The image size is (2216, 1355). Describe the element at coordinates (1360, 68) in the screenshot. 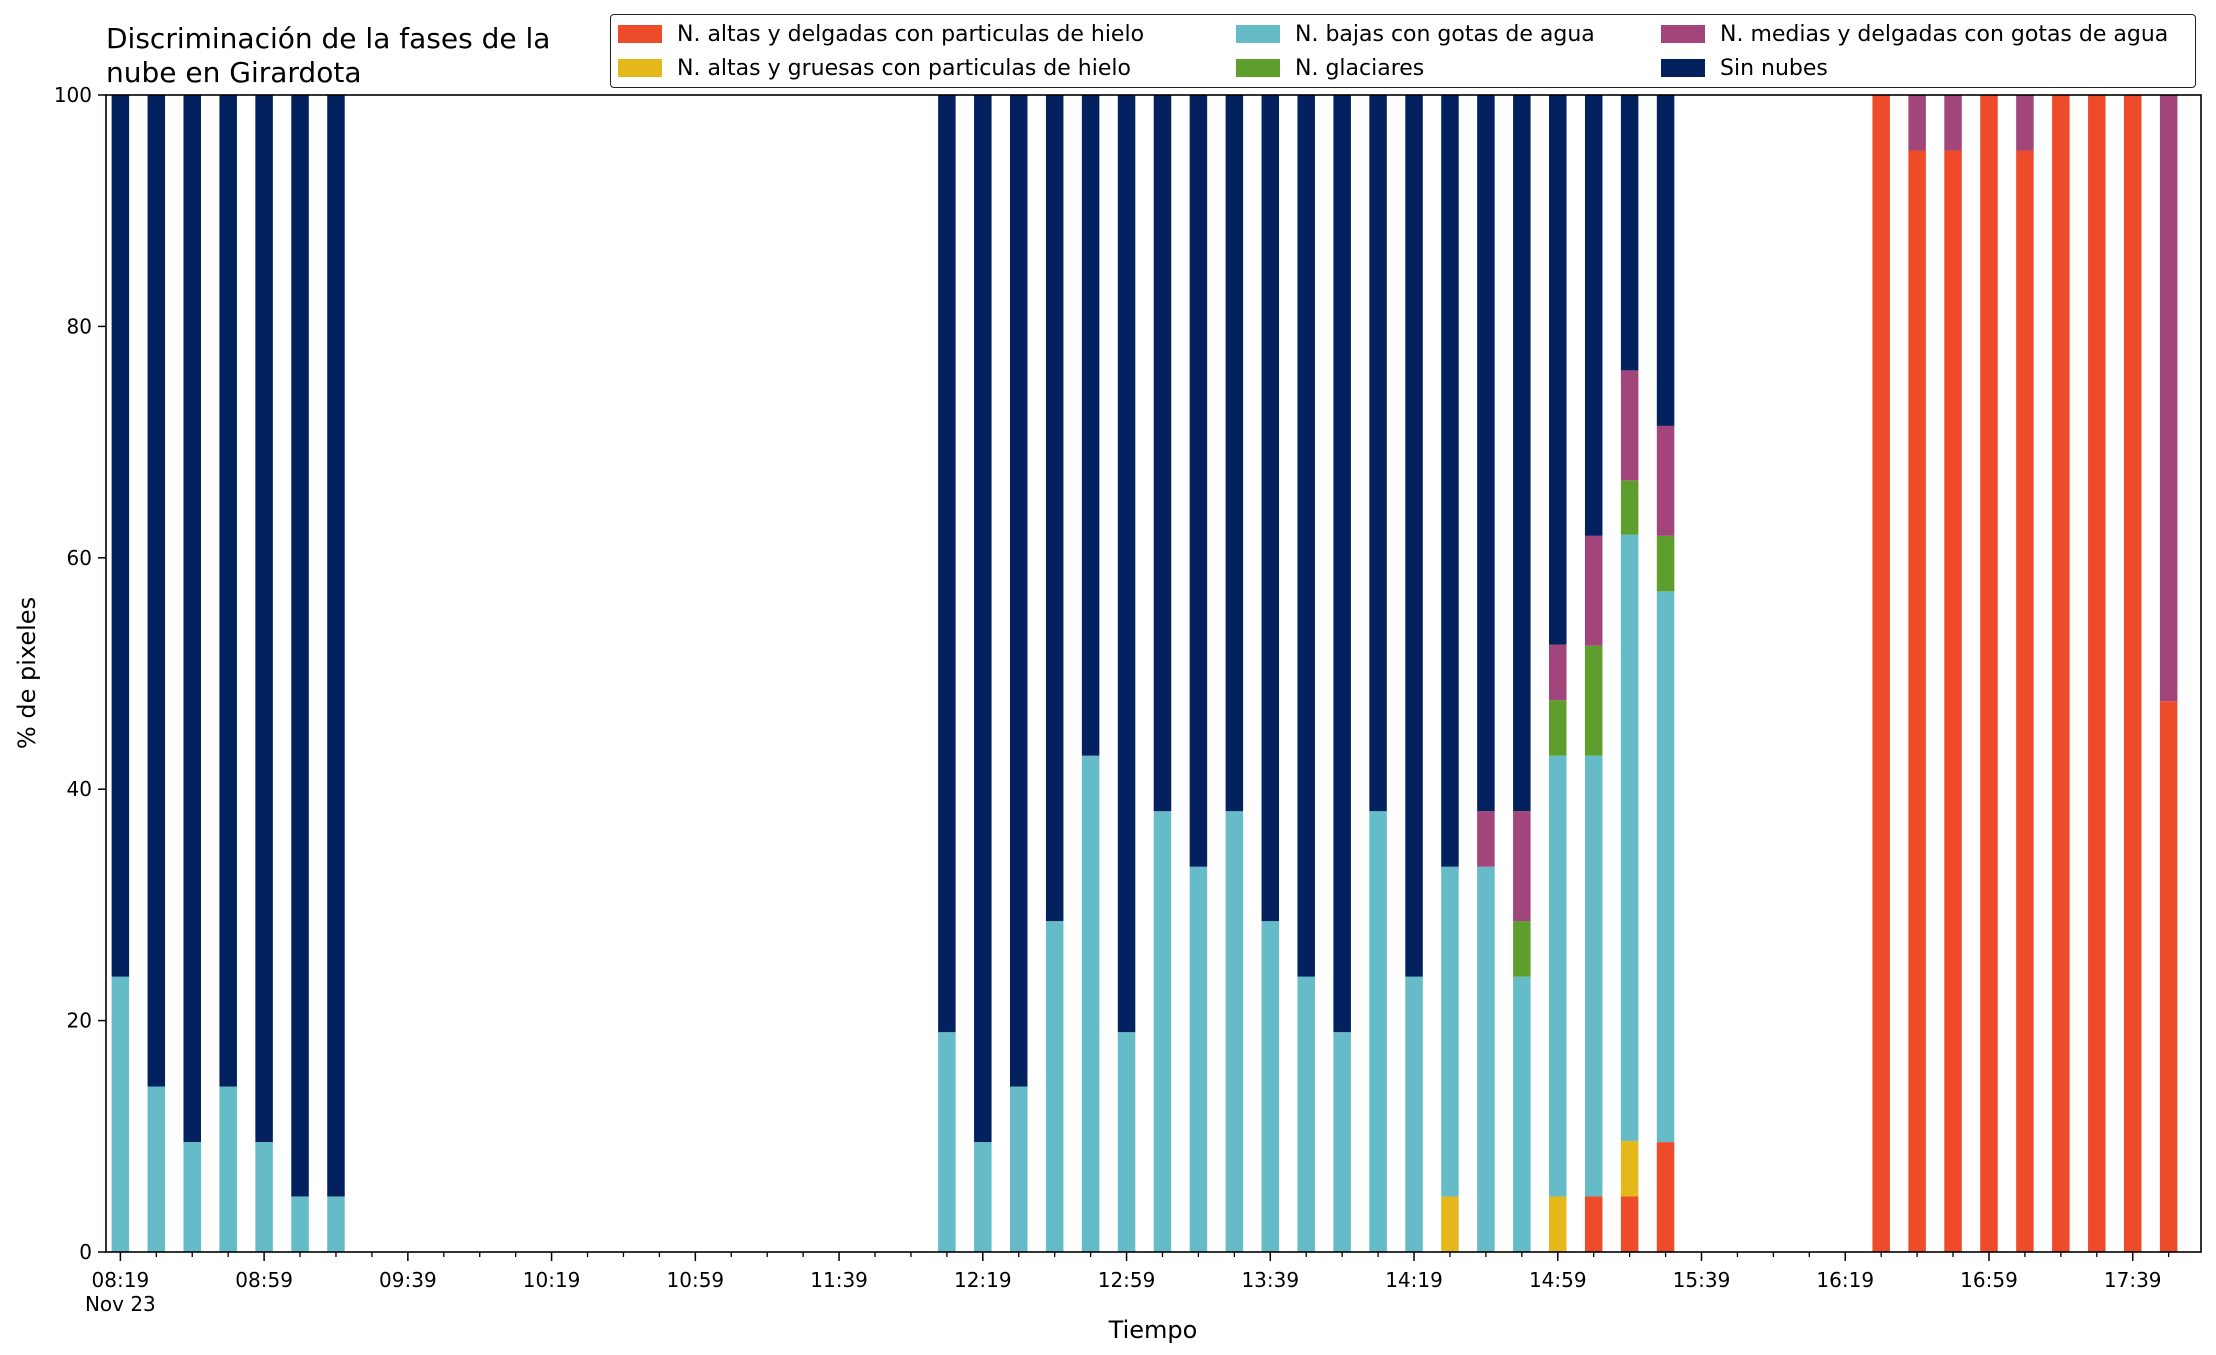

I see `legend-label: N. glaciares` at that location.